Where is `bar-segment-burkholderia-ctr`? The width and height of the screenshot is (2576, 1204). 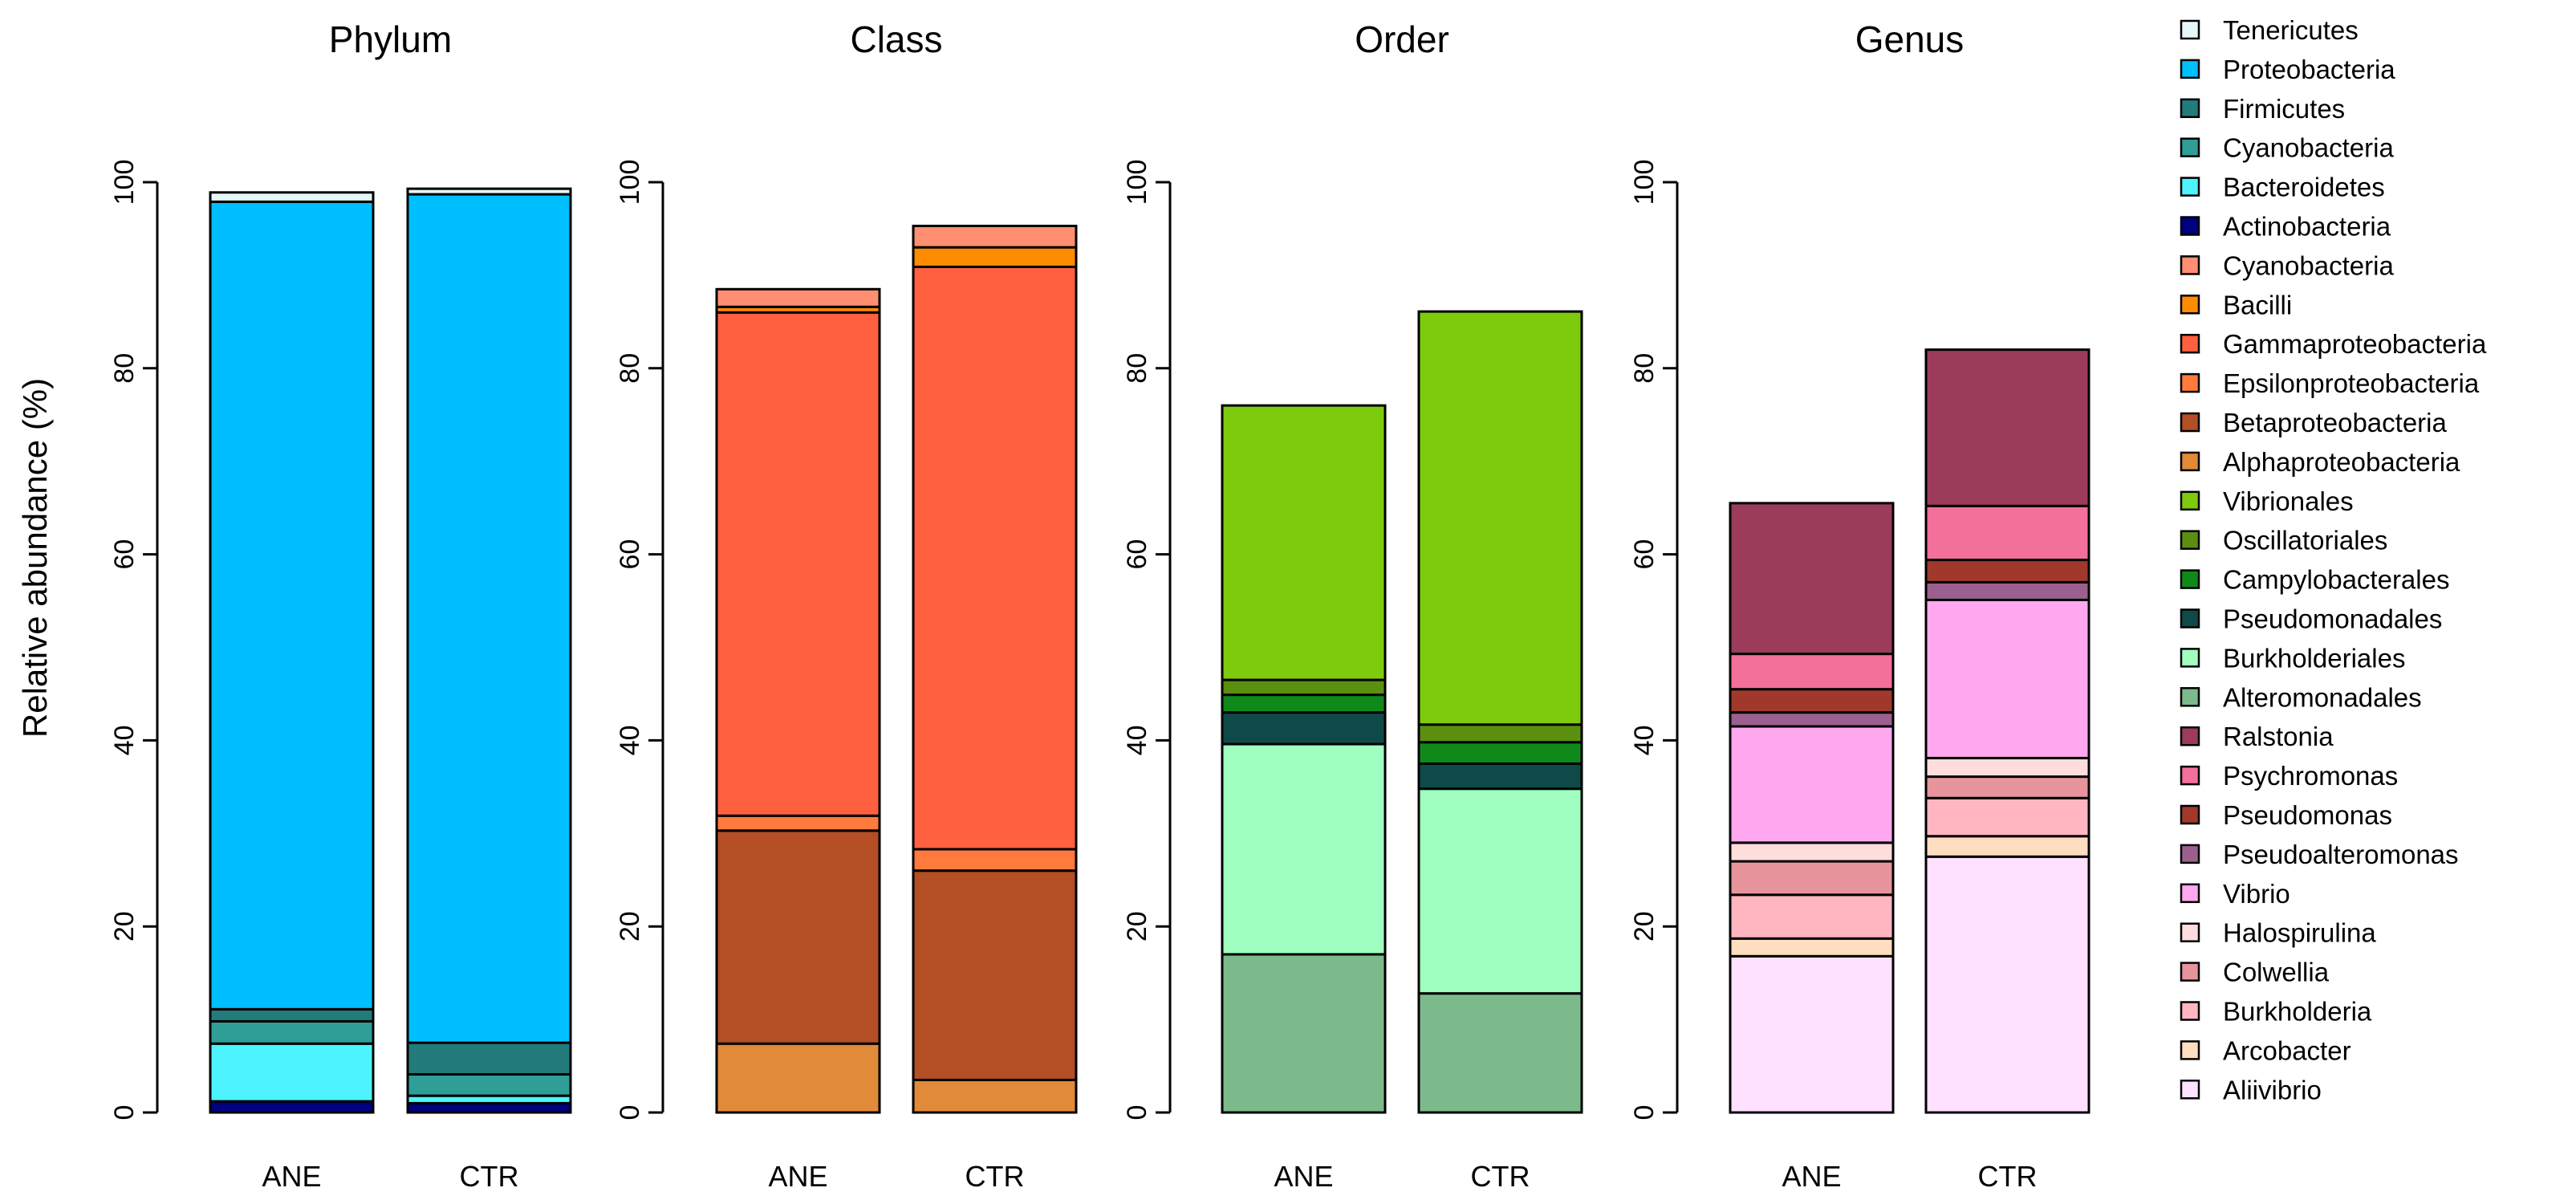
bar-segment-burkholderia-ctr is located at coordinates (2007, 817).